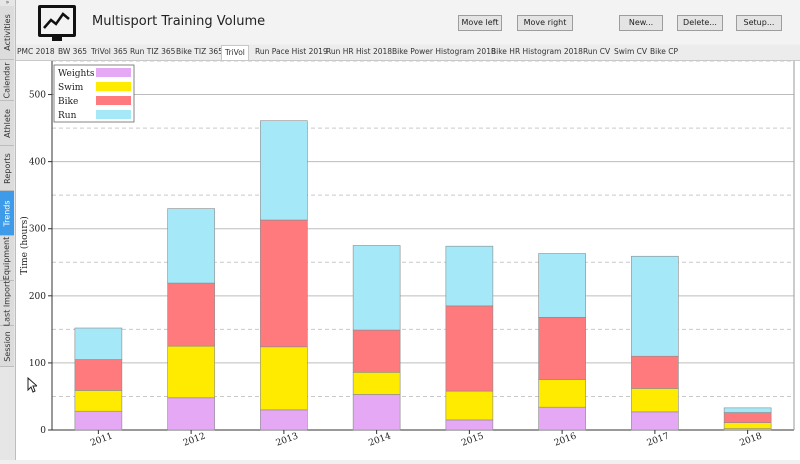  What do you see at coordinates (113, 86) in the screenshot?
I see `legend-swatch-swim` at bounding box center [113, 86].